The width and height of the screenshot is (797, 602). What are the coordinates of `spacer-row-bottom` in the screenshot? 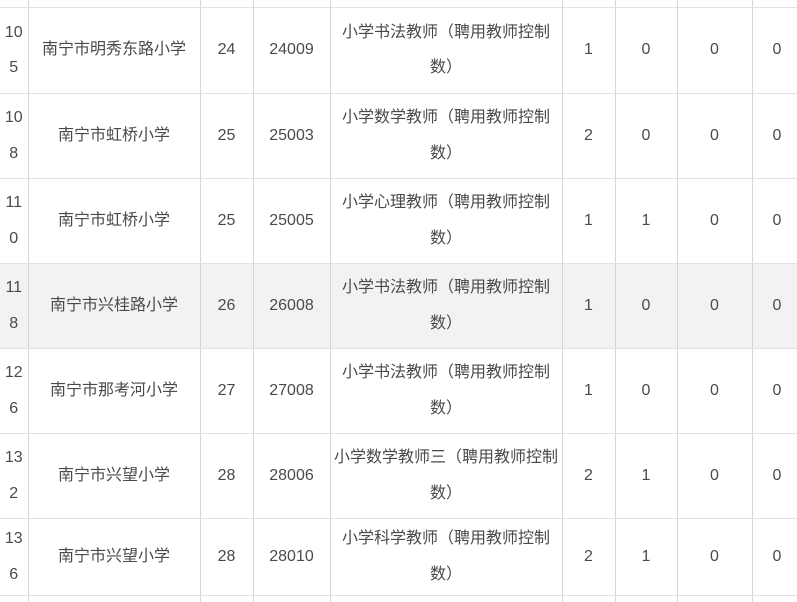 It's located at (398, 598).